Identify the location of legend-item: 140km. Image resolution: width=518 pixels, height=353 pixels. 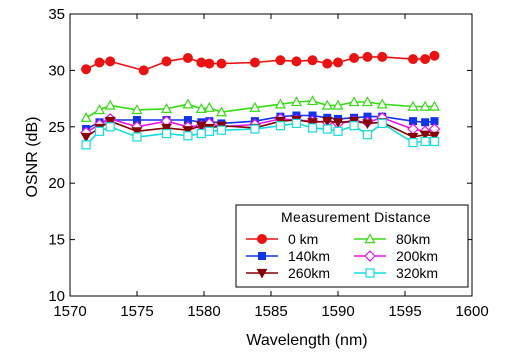
(288, 256).